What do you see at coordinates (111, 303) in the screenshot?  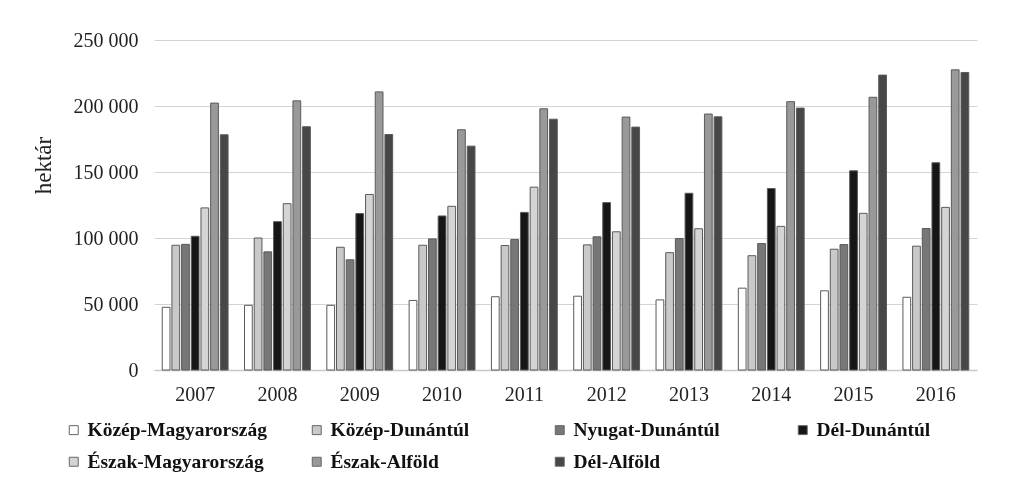 I see `y-tick-label: 50 000` at bounding box center [111, 303].